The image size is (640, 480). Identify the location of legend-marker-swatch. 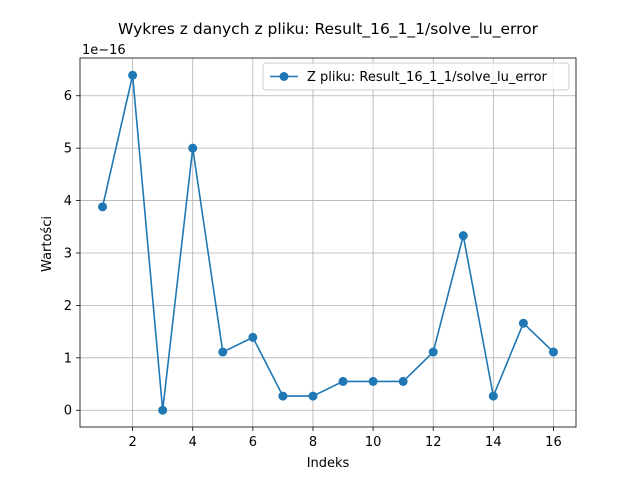
(284, 76).